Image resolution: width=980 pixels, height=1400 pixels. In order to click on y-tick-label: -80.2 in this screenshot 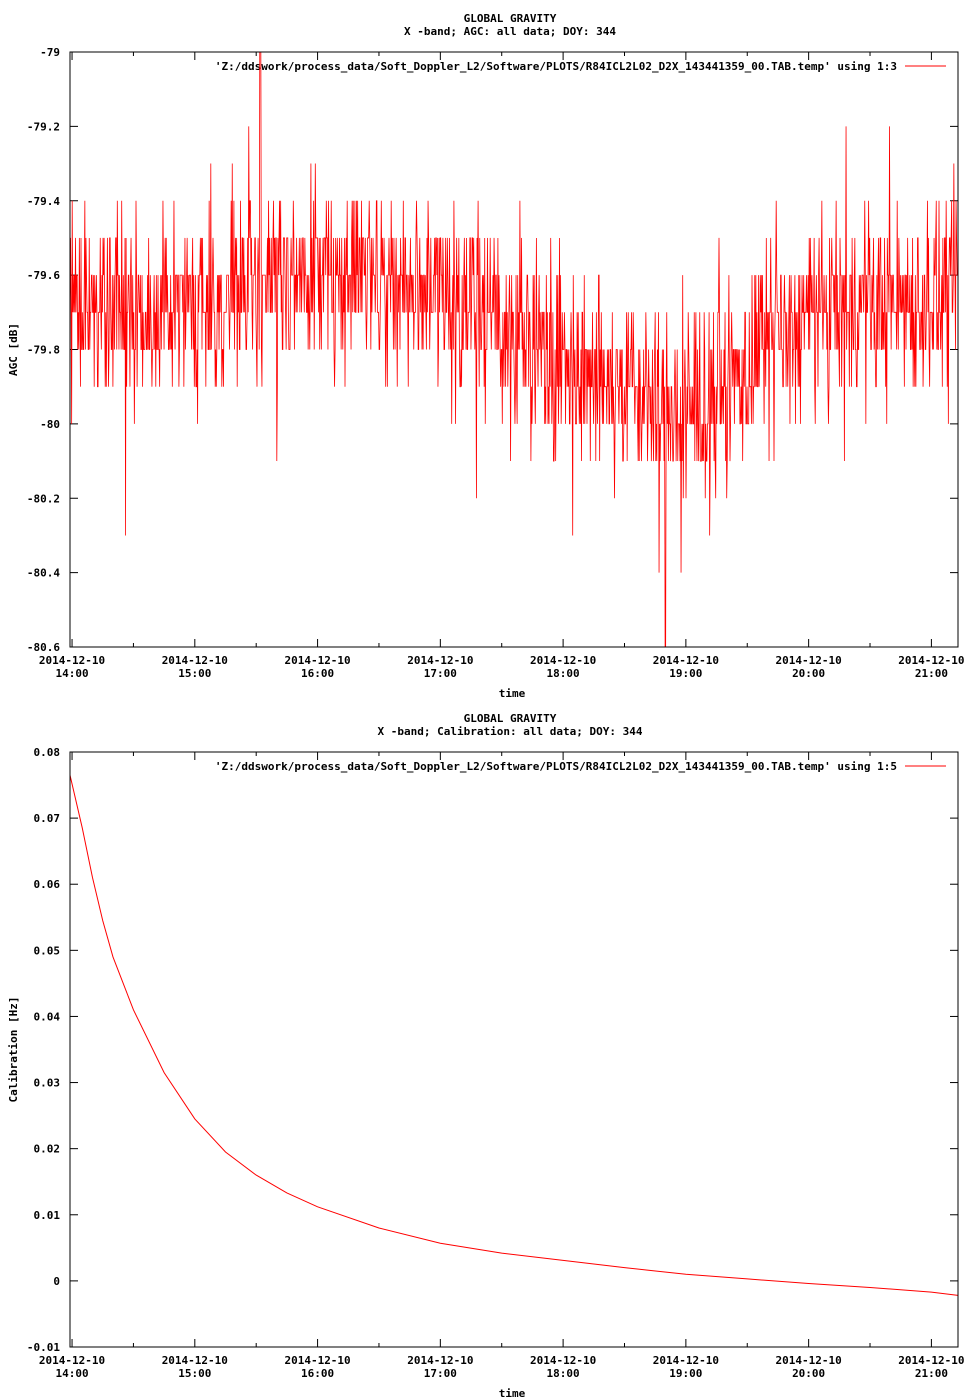, I will do `click(43, 498)`.